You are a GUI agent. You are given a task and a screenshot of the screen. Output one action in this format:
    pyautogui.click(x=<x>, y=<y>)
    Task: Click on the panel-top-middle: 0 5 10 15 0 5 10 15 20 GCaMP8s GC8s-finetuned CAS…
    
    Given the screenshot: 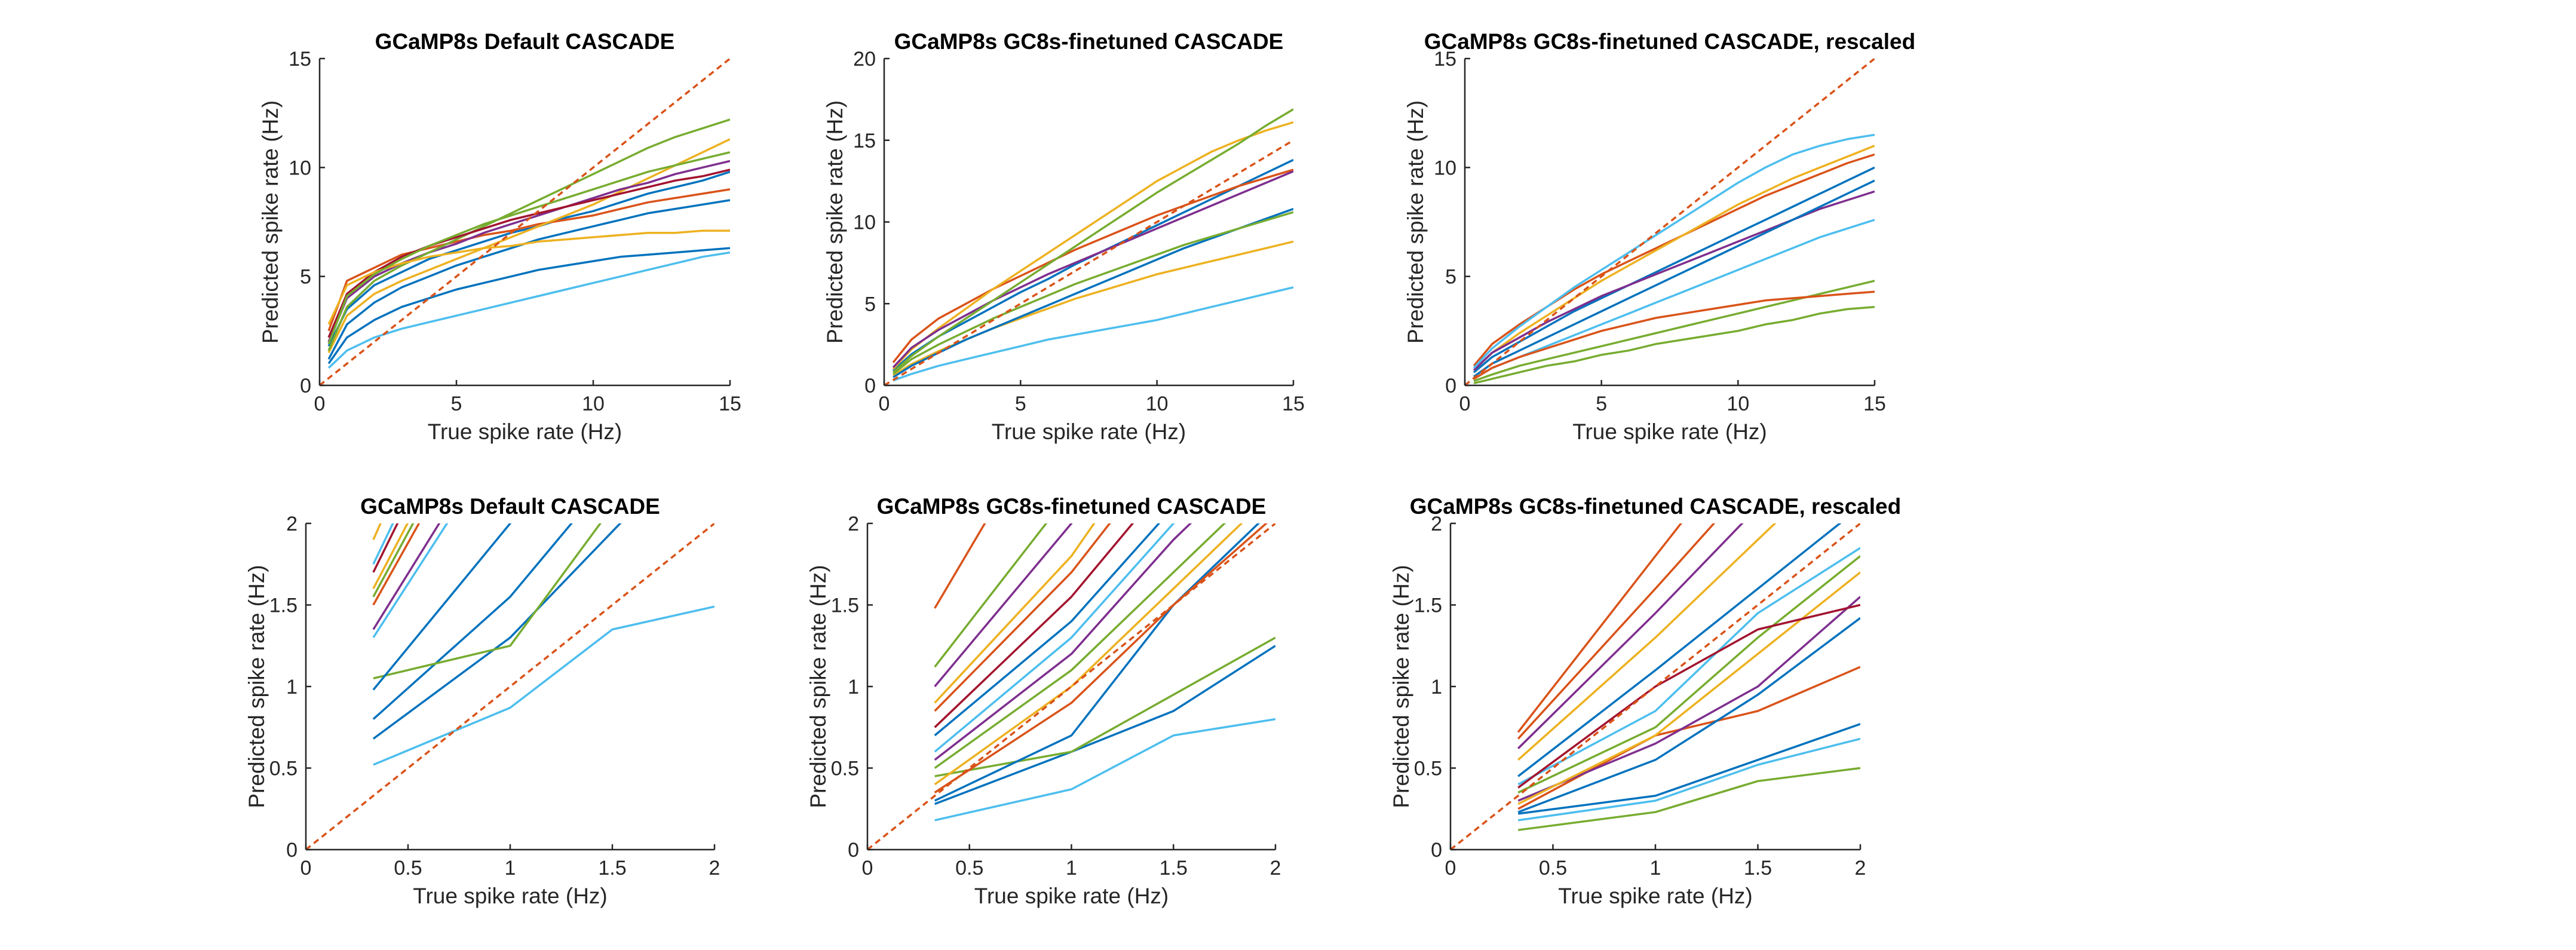 What is the action you would take?
    pyautogui.click(x=1064, y=236)
    